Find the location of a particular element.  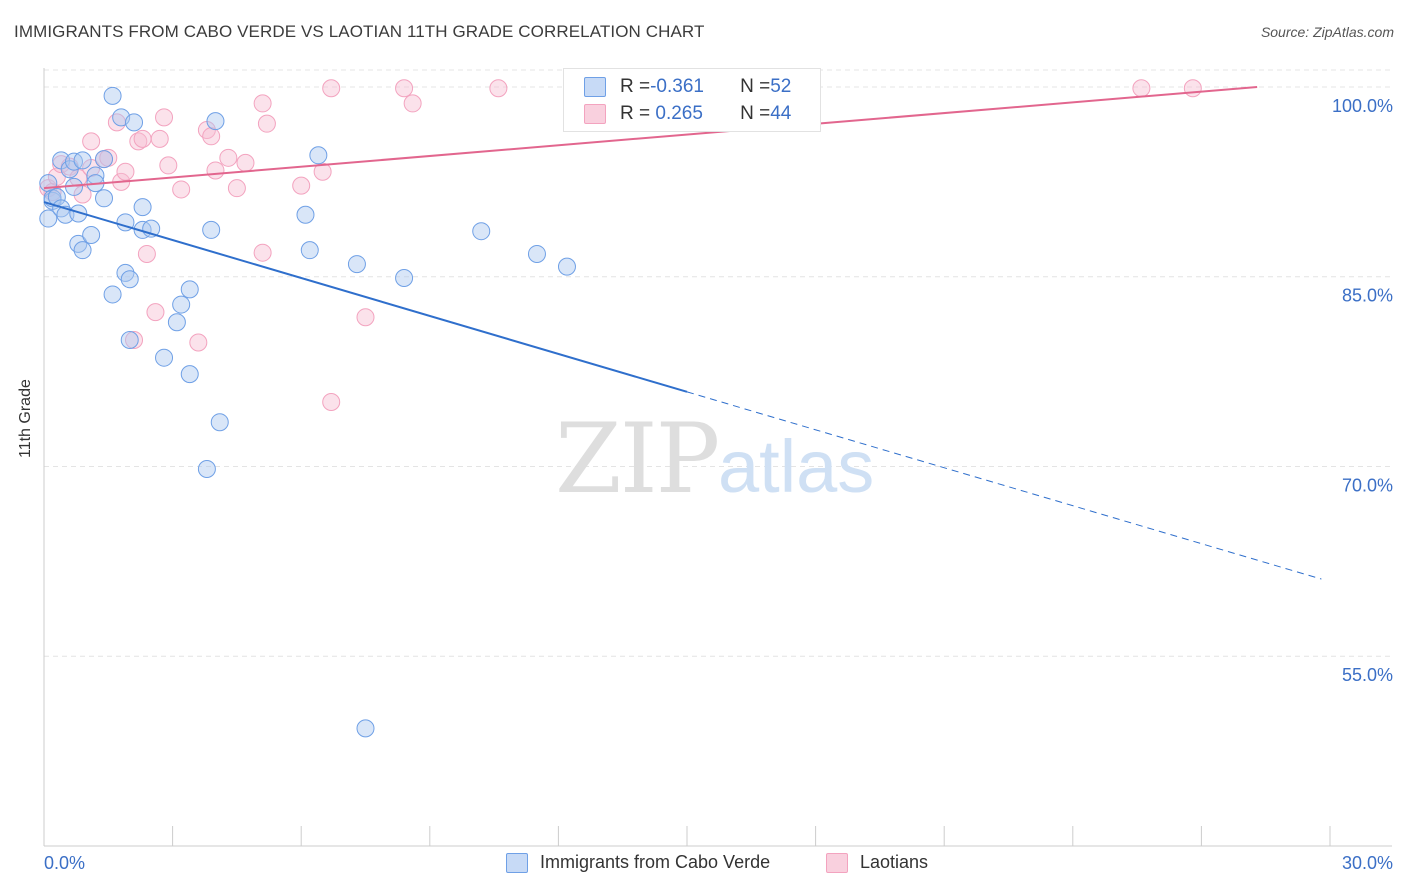

y-tick-label: 100.0% is located at coordinates (1362, 106).